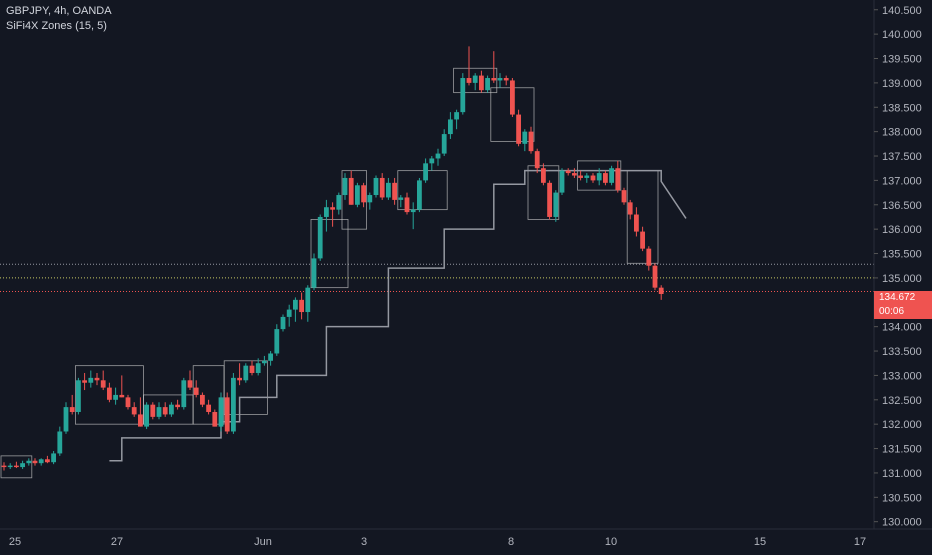 The height and width of the screenshot is (555, 932). Describe the element at coordinates (511, 542) in the screenshot. I see `time-tick-label: 8` at that location.